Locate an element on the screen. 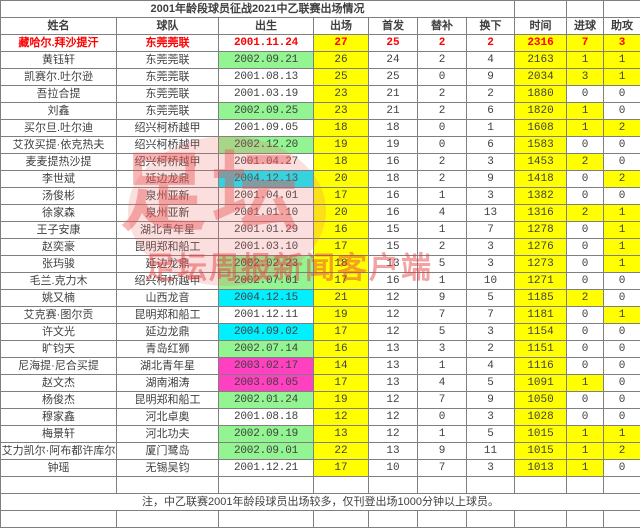  cell-goals: 1 is located at coordinates (585, 434).